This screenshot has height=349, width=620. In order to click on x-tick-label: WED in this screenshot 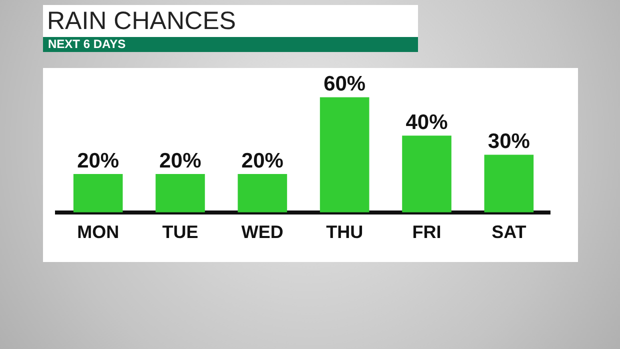, I will do `click(262, 232)`.